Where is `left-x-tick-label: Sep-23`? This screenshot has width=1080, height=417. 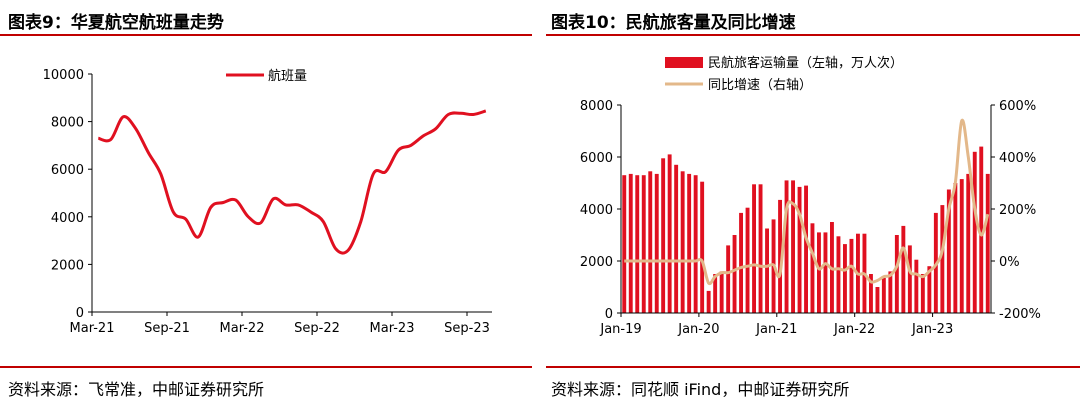 left-x-tick-label: Sep-23 is located at coordinates (467, 328).